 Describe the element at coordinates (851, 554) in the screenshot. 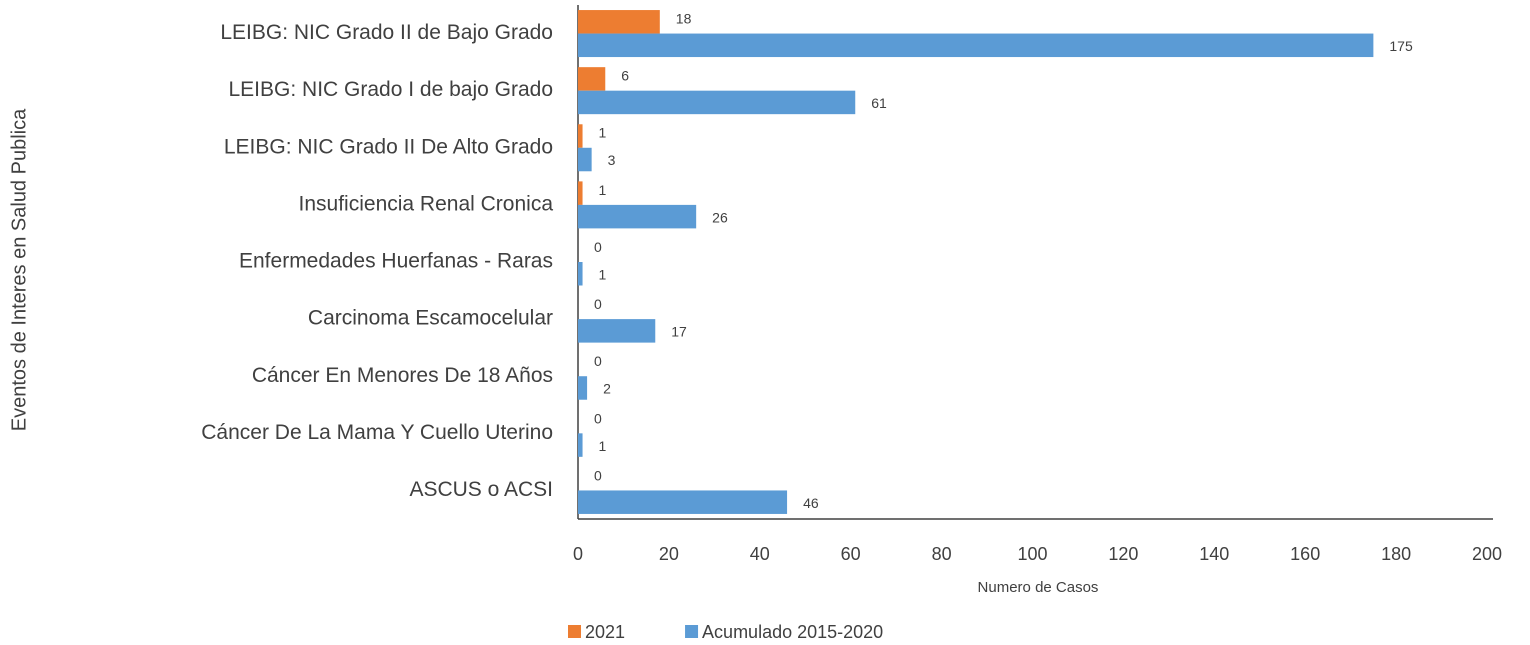

I see `x-tick-label: 60` at that location.